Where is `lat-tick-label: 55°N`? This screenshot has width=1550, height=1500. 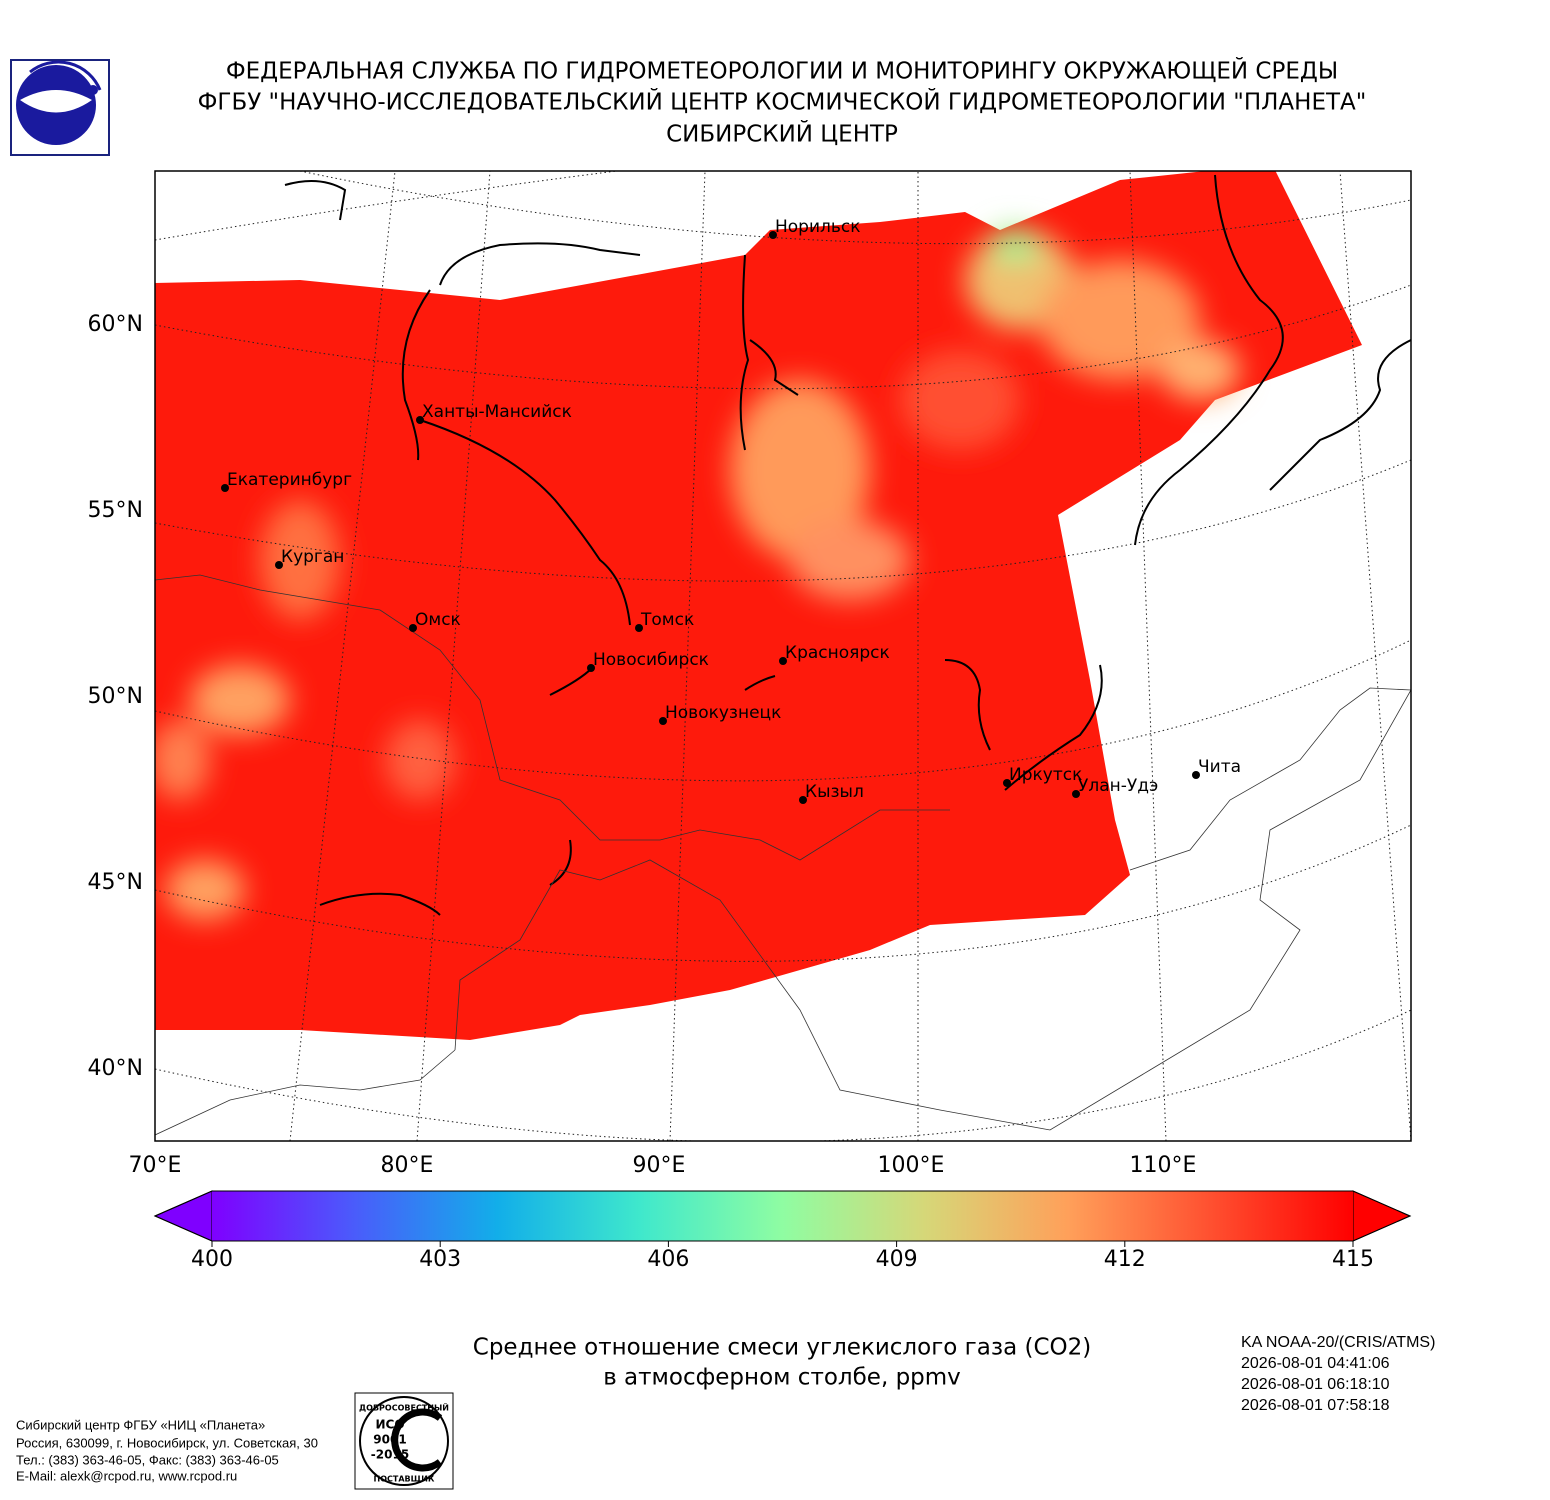
lat-tick-label: 55°N is located at coordinates (115, 510).